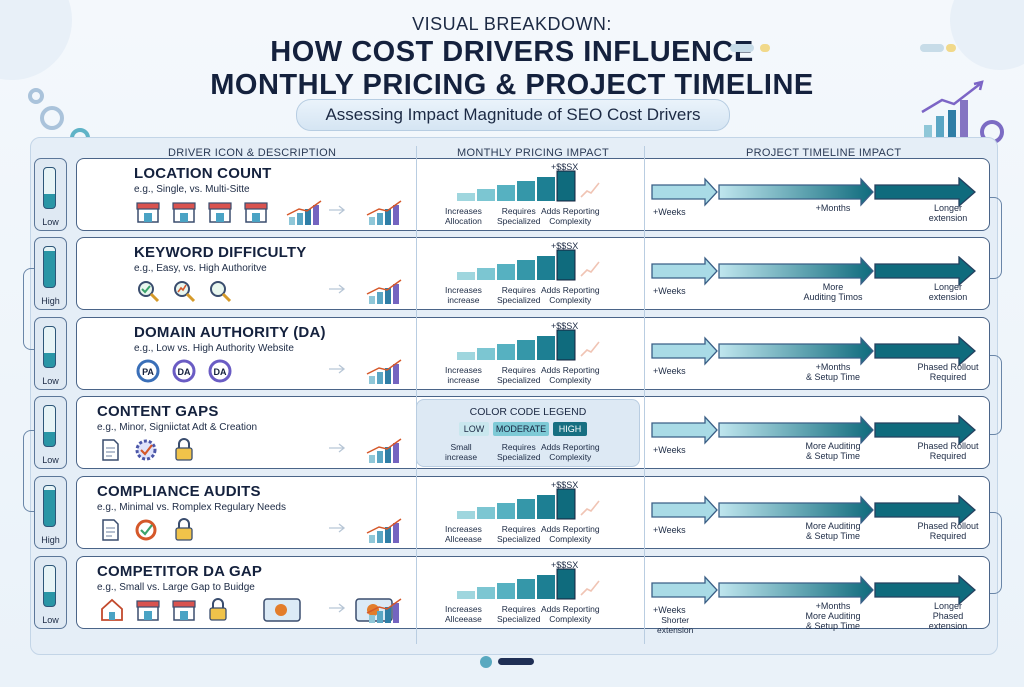  Describe the element at coordinates (192, 189) in the screenshot. I see `driver-subtitle: e.g., Single, vs. Multi-Sitte` at that location.